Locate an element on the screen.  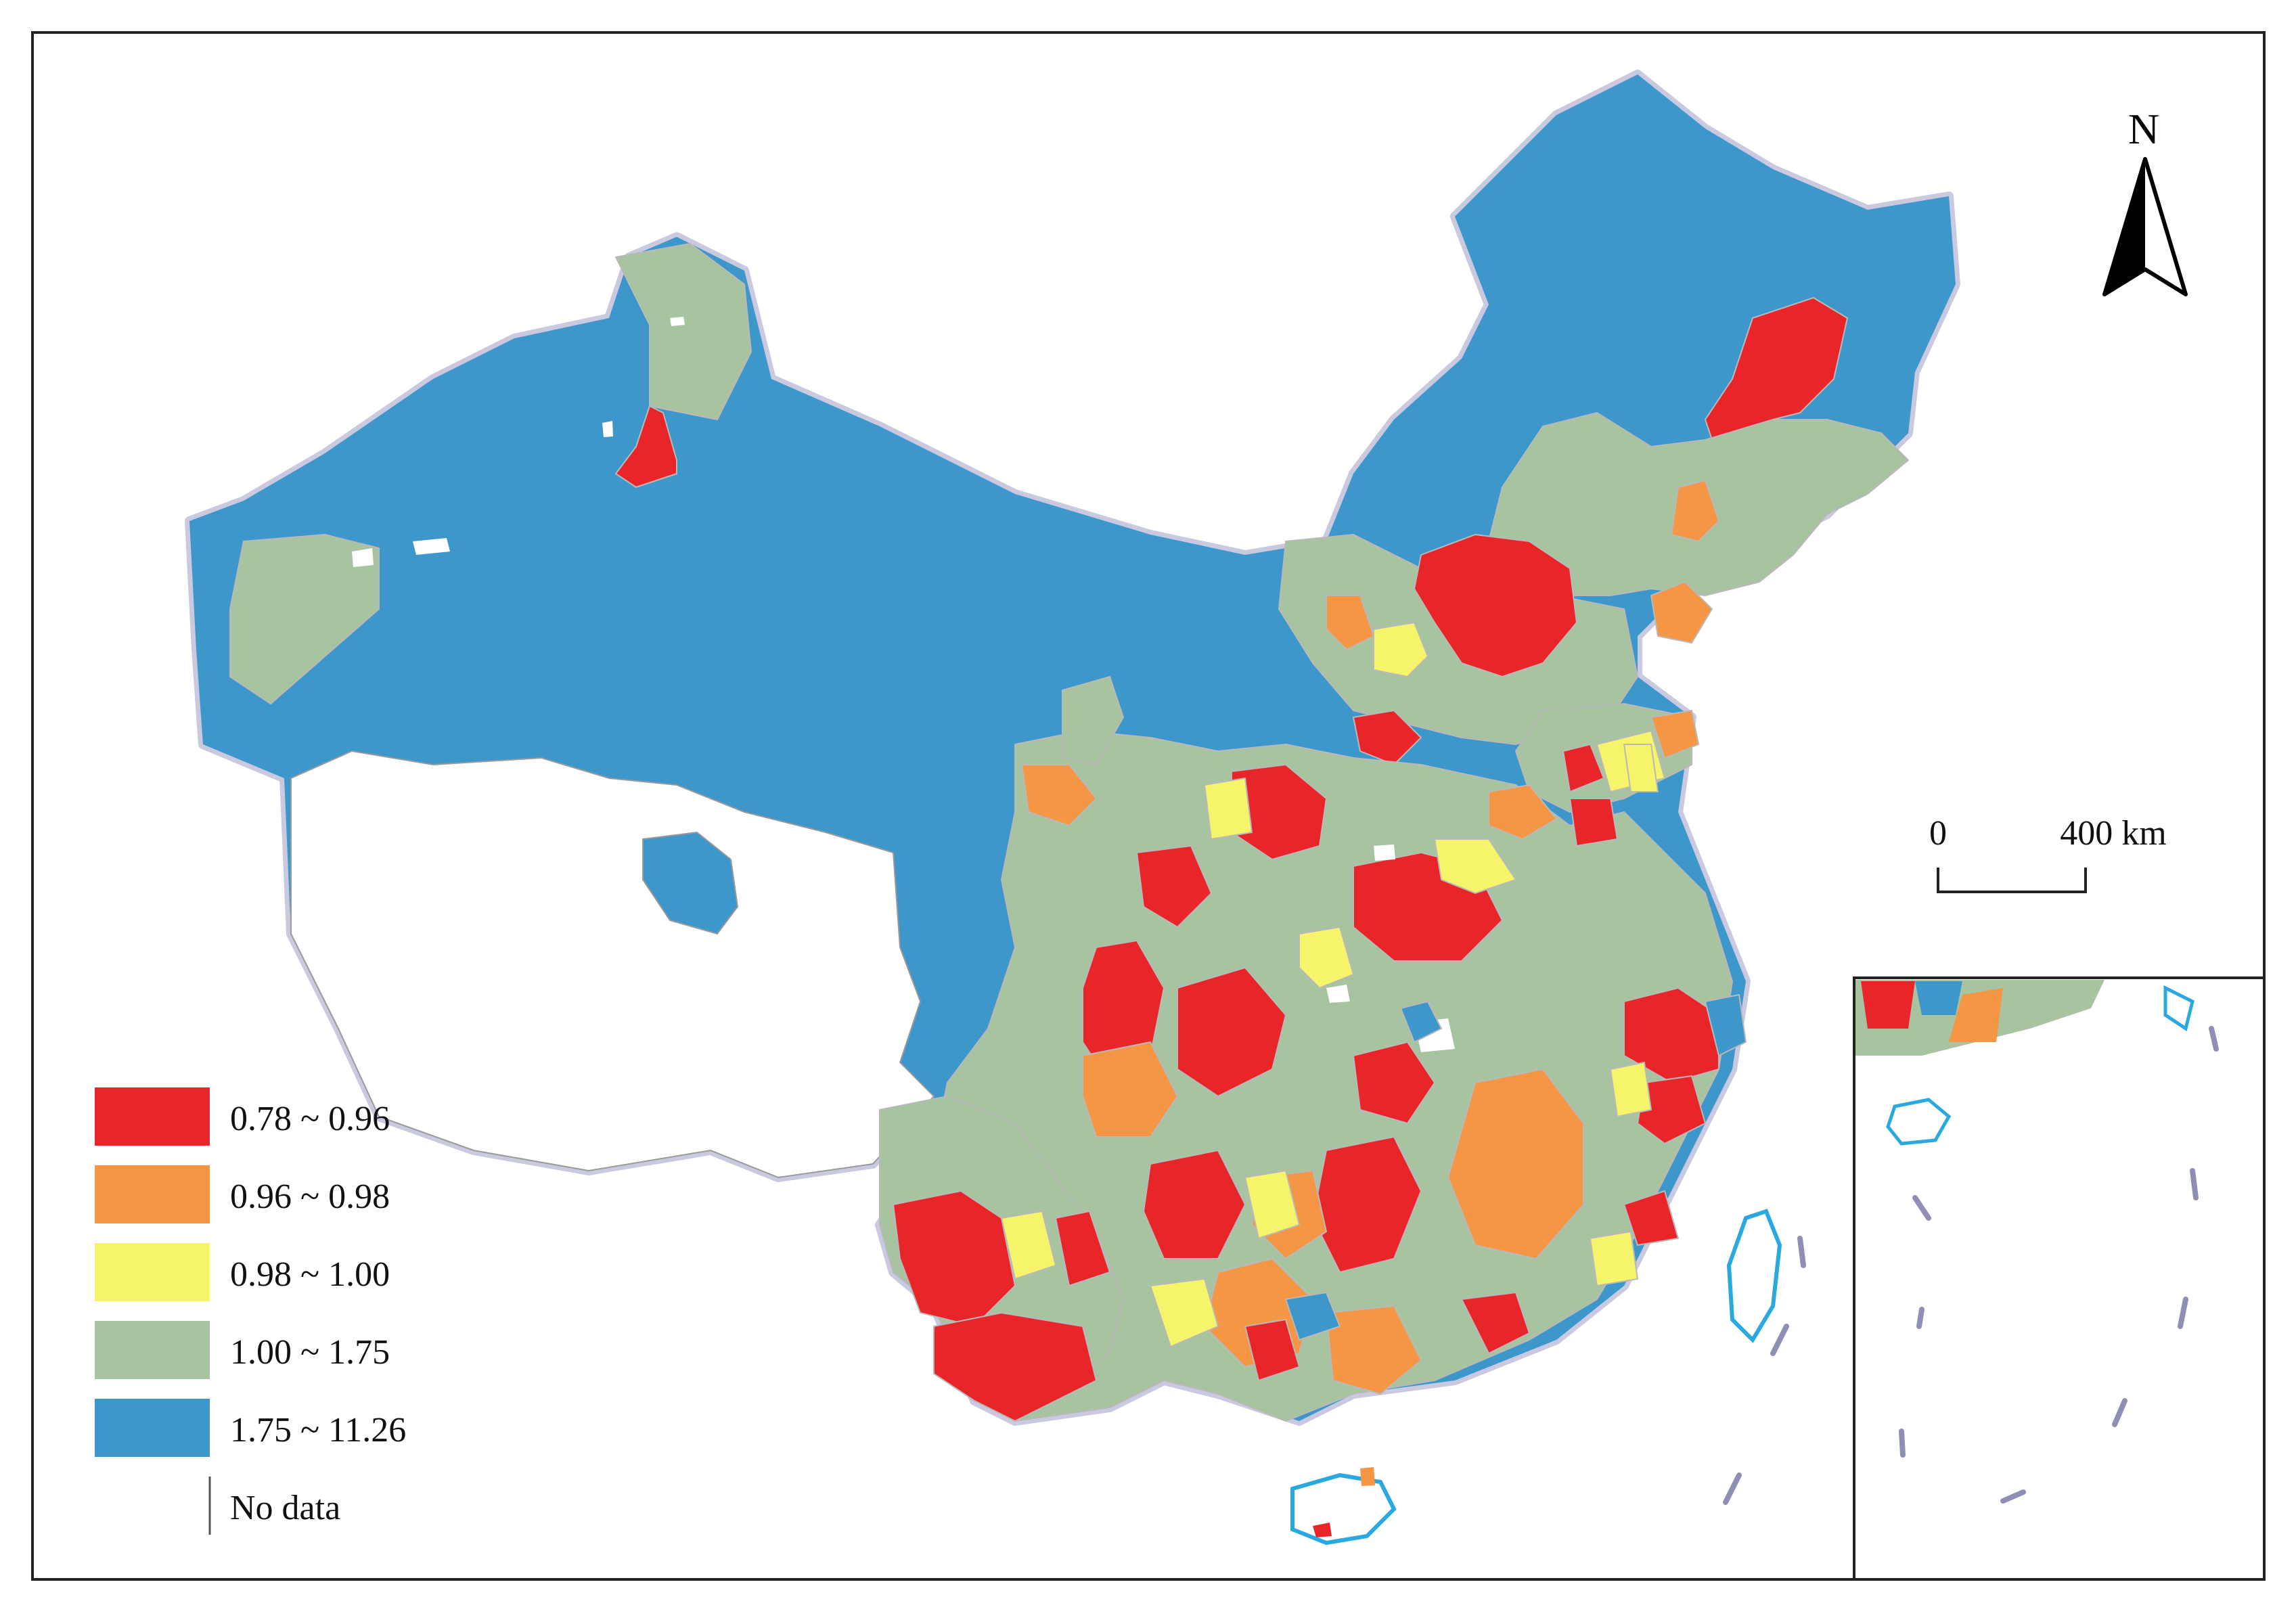
legend-swatch-green is located at coordinates (152, 1350).